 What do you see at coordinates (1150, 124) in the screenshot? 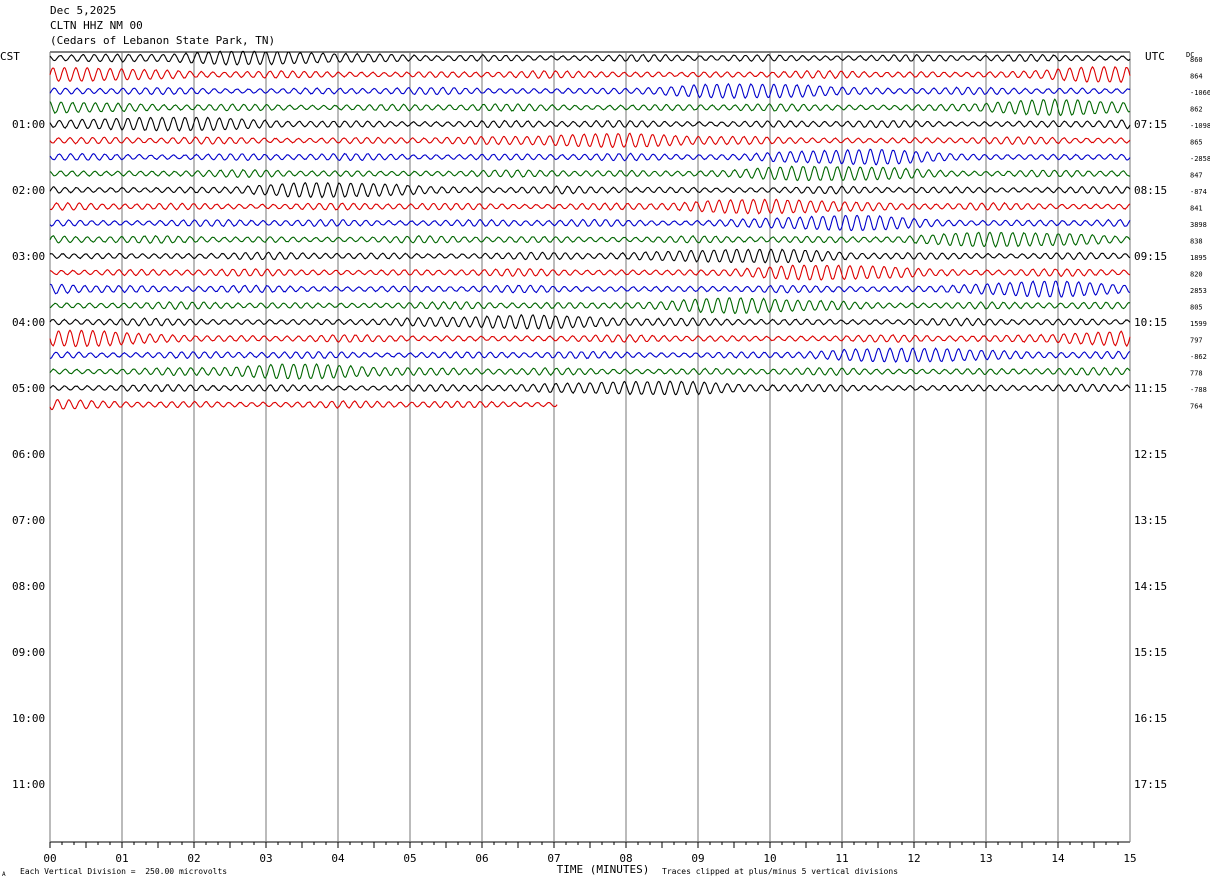
I see `utc-hour-label: 07:15` at bounding box center [1150, 124].